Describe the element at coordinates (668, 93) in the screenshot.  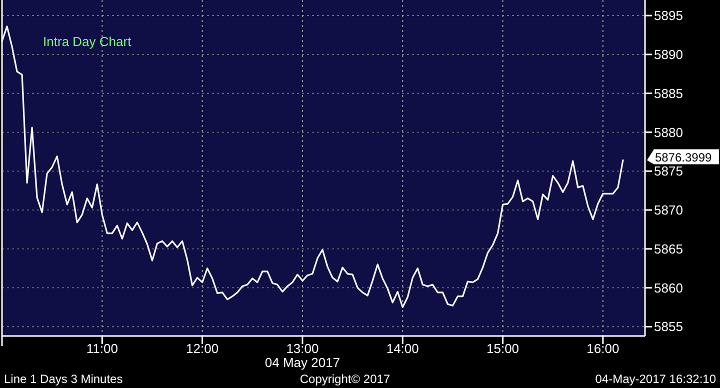
I see `y-tick-label: 5885` at that location.